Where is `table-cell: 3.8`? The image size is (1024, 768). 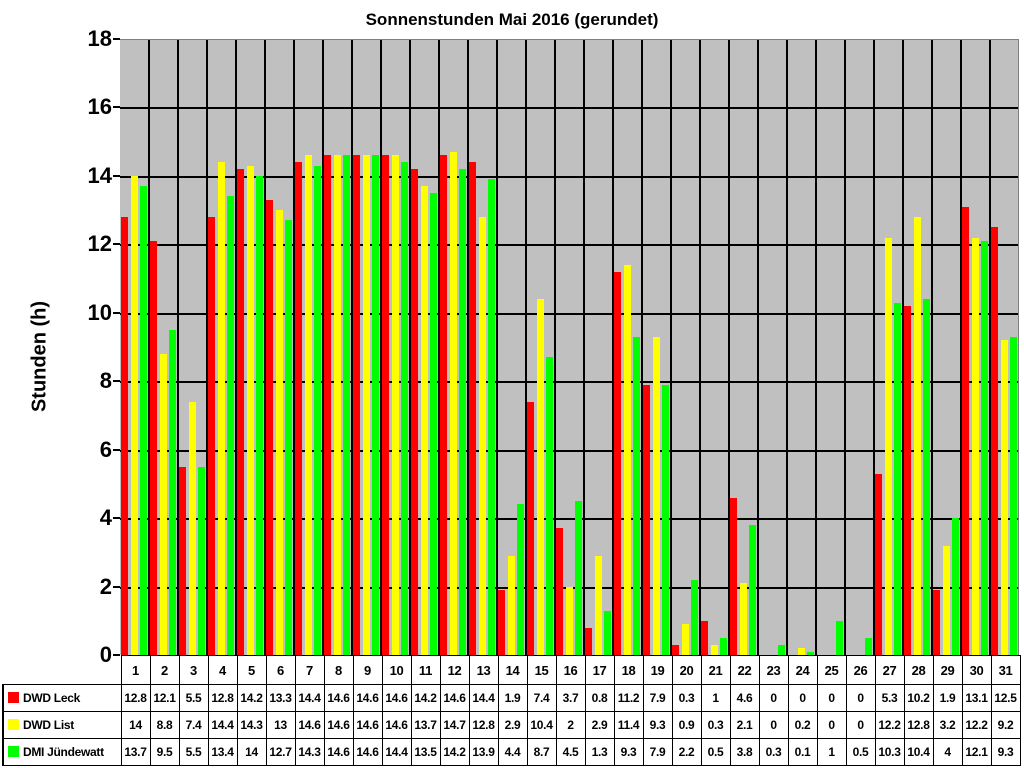
table-cell: 3.8 is located at coordinates (744, 752).